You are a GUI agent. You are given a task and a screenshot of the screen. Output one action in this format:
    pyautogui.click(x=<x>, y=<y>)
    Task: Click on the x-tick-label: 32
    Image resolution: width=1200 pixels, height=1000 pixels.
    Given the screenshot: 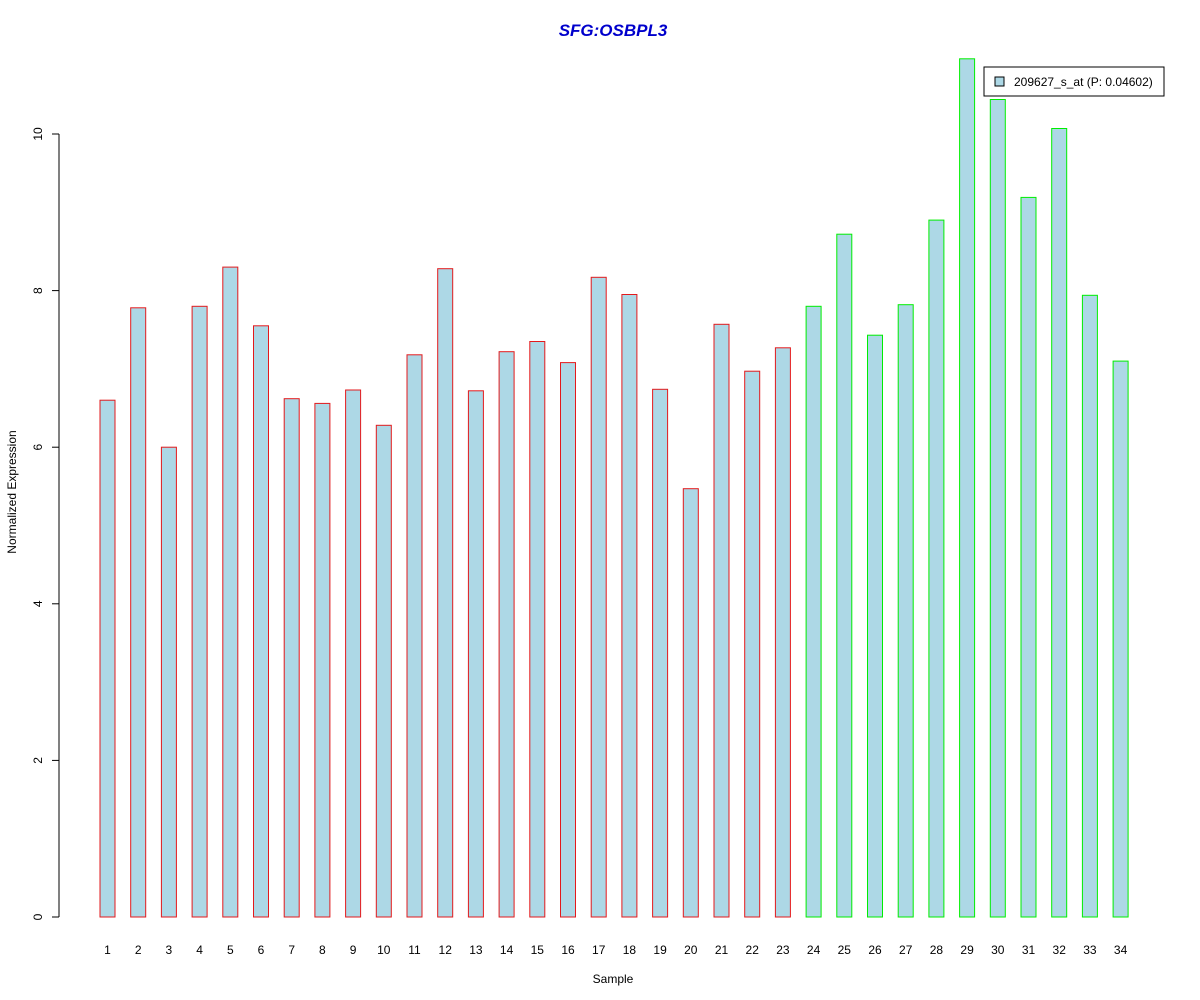 What is the action you would take?
    pyautogui.click(x=1060, y=950)
    